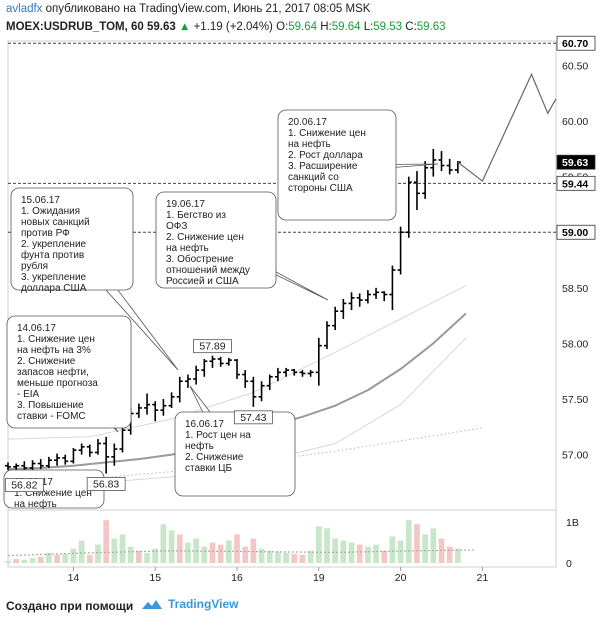 The image size is (601, 626). Describe the element at coordinates (24, 9) in the screenshot. I see `author-link: avladfx` at that location.